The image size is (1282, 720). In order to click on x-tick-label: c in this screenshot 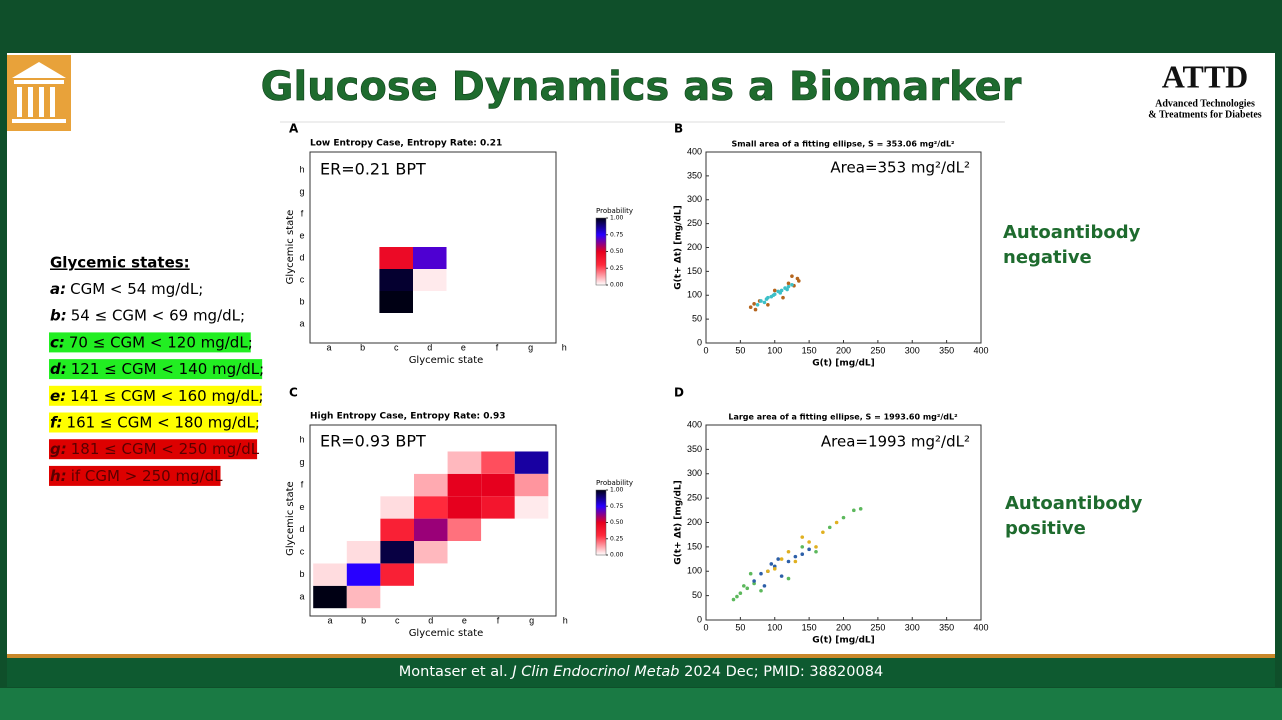, I will do `click(396, 347)`.